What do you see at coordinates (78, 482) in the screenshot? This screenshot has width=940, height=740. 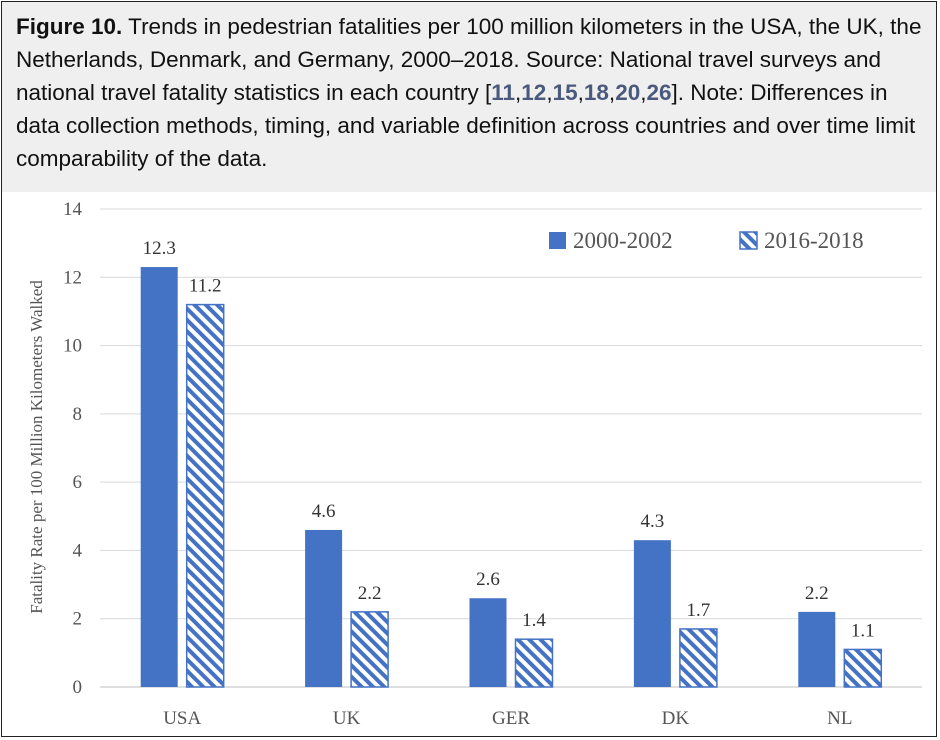 I see `y-tick-label: 6` at bounding box center [78, 482].